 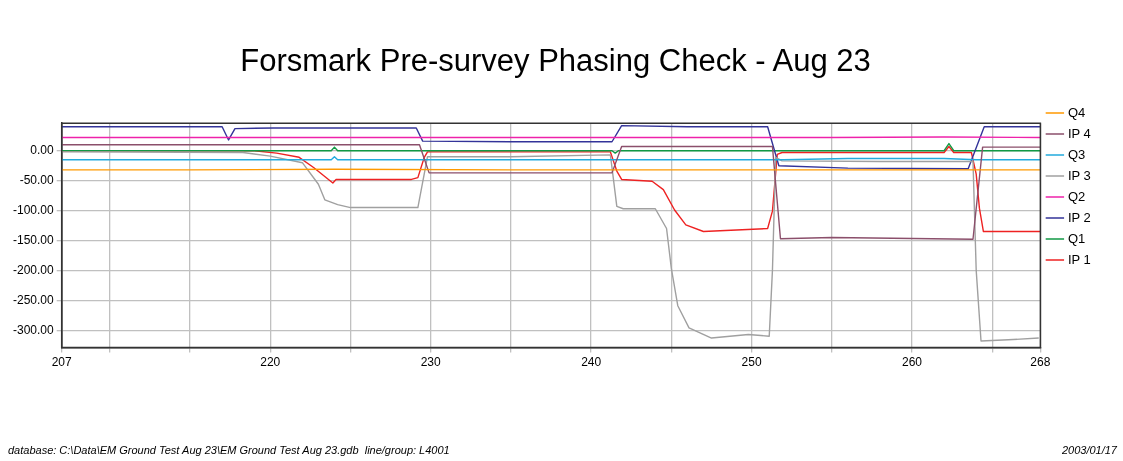 I want to click on text: 2003/01/17, so click(x=1089, y=450).